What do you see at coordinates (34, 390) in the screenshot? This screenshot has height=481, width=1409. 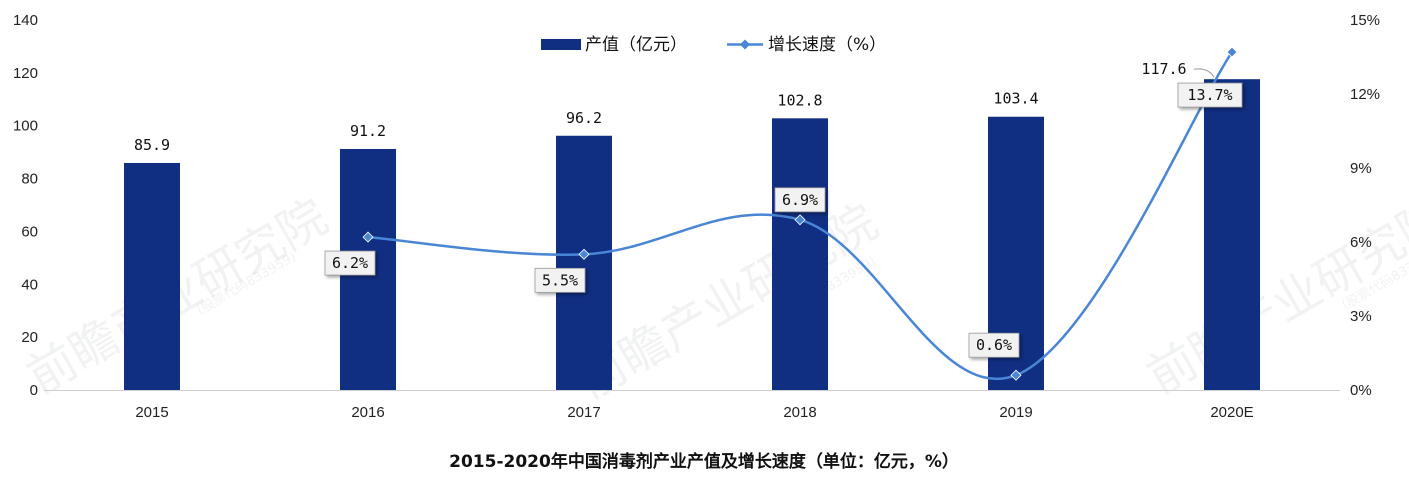 I see `left-axis-tick-label: 0` at bounding box center [34, 390].